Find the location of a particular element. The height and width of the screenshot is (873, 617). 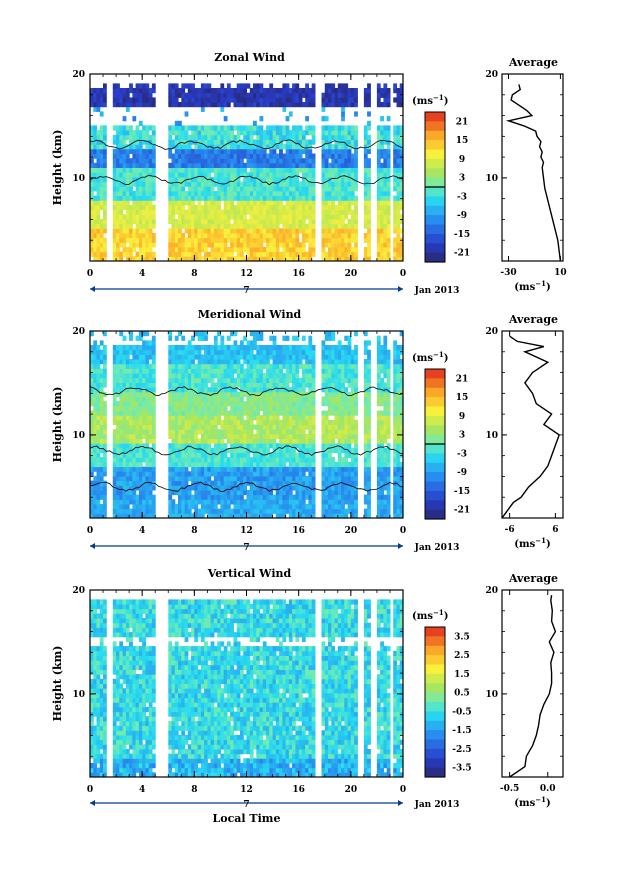

colorbar-segment is located at coordinates (435, 126).